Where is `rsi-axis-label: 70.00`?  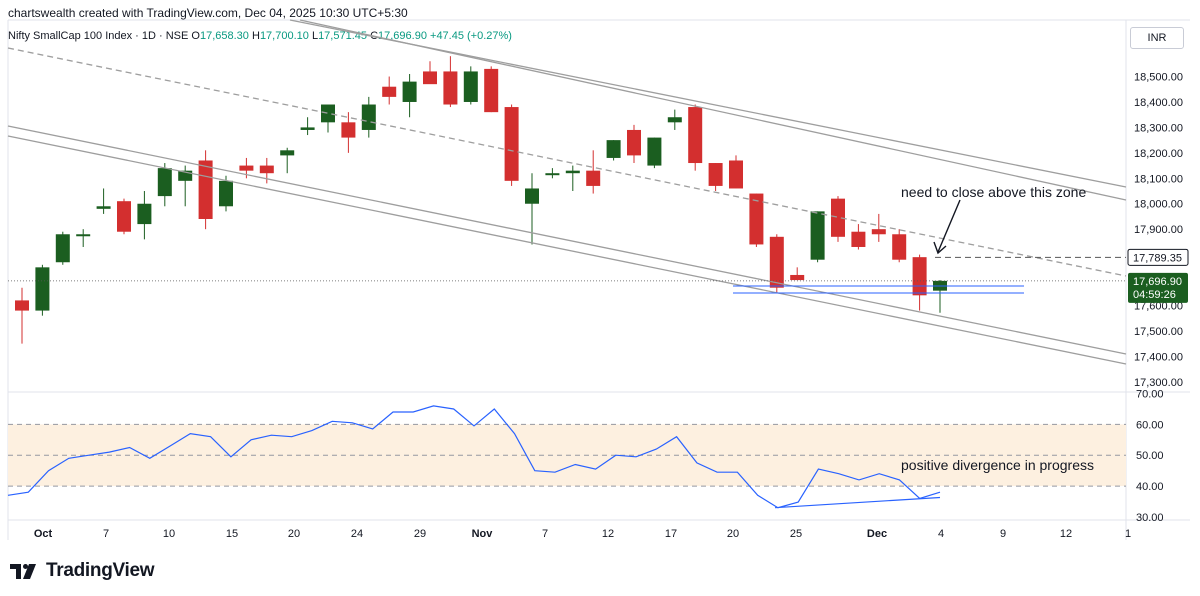
rsi-axis-label: 70.00 is located at coordinates (1150, 395).